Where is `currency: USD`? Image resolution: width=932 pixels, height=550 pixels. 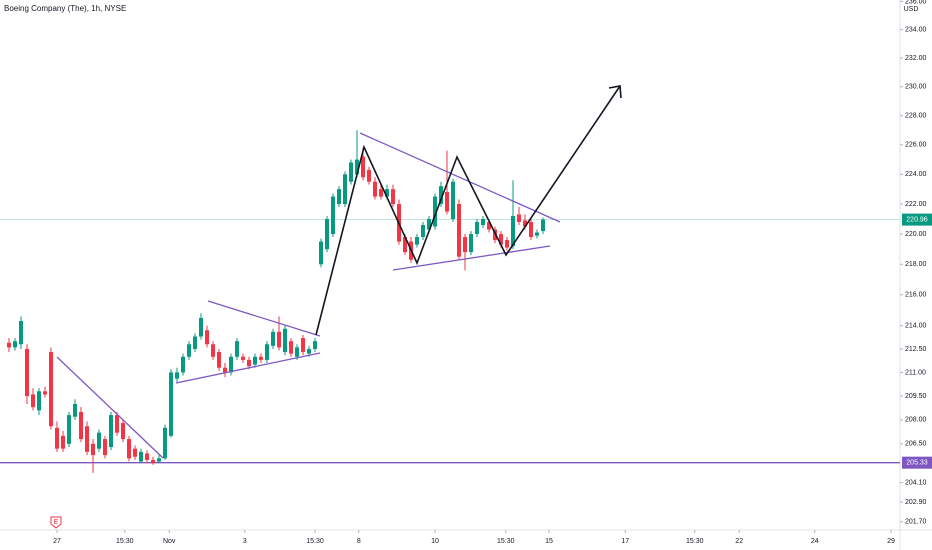 currency: USD is located at coordinates (911, 9).